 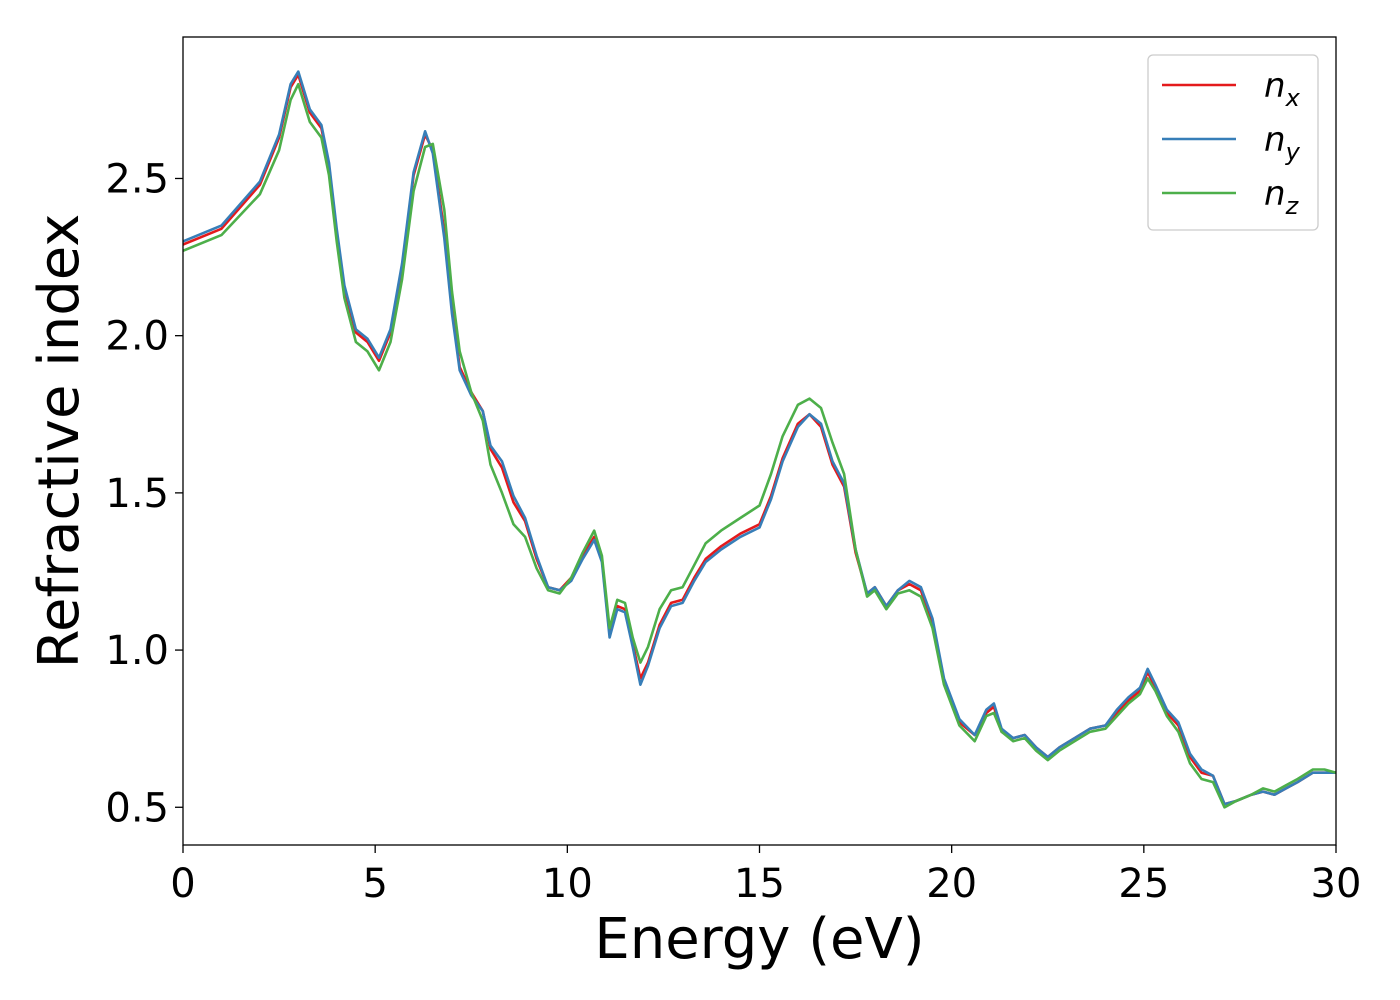 I want to click on legend-label-subscript: y, so click(x=1293, y=152).